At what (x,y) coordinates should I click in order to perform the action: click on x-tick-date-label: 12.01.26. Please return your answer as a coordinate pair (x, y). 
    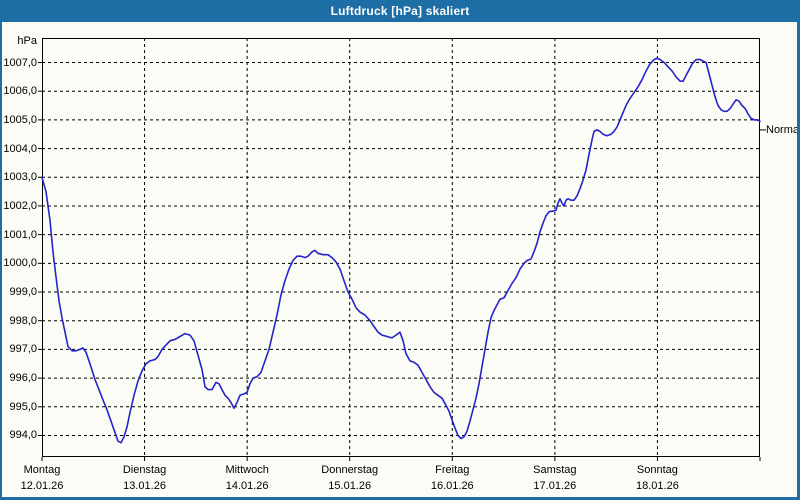
    Looking at the image, I should click on (42, 486).